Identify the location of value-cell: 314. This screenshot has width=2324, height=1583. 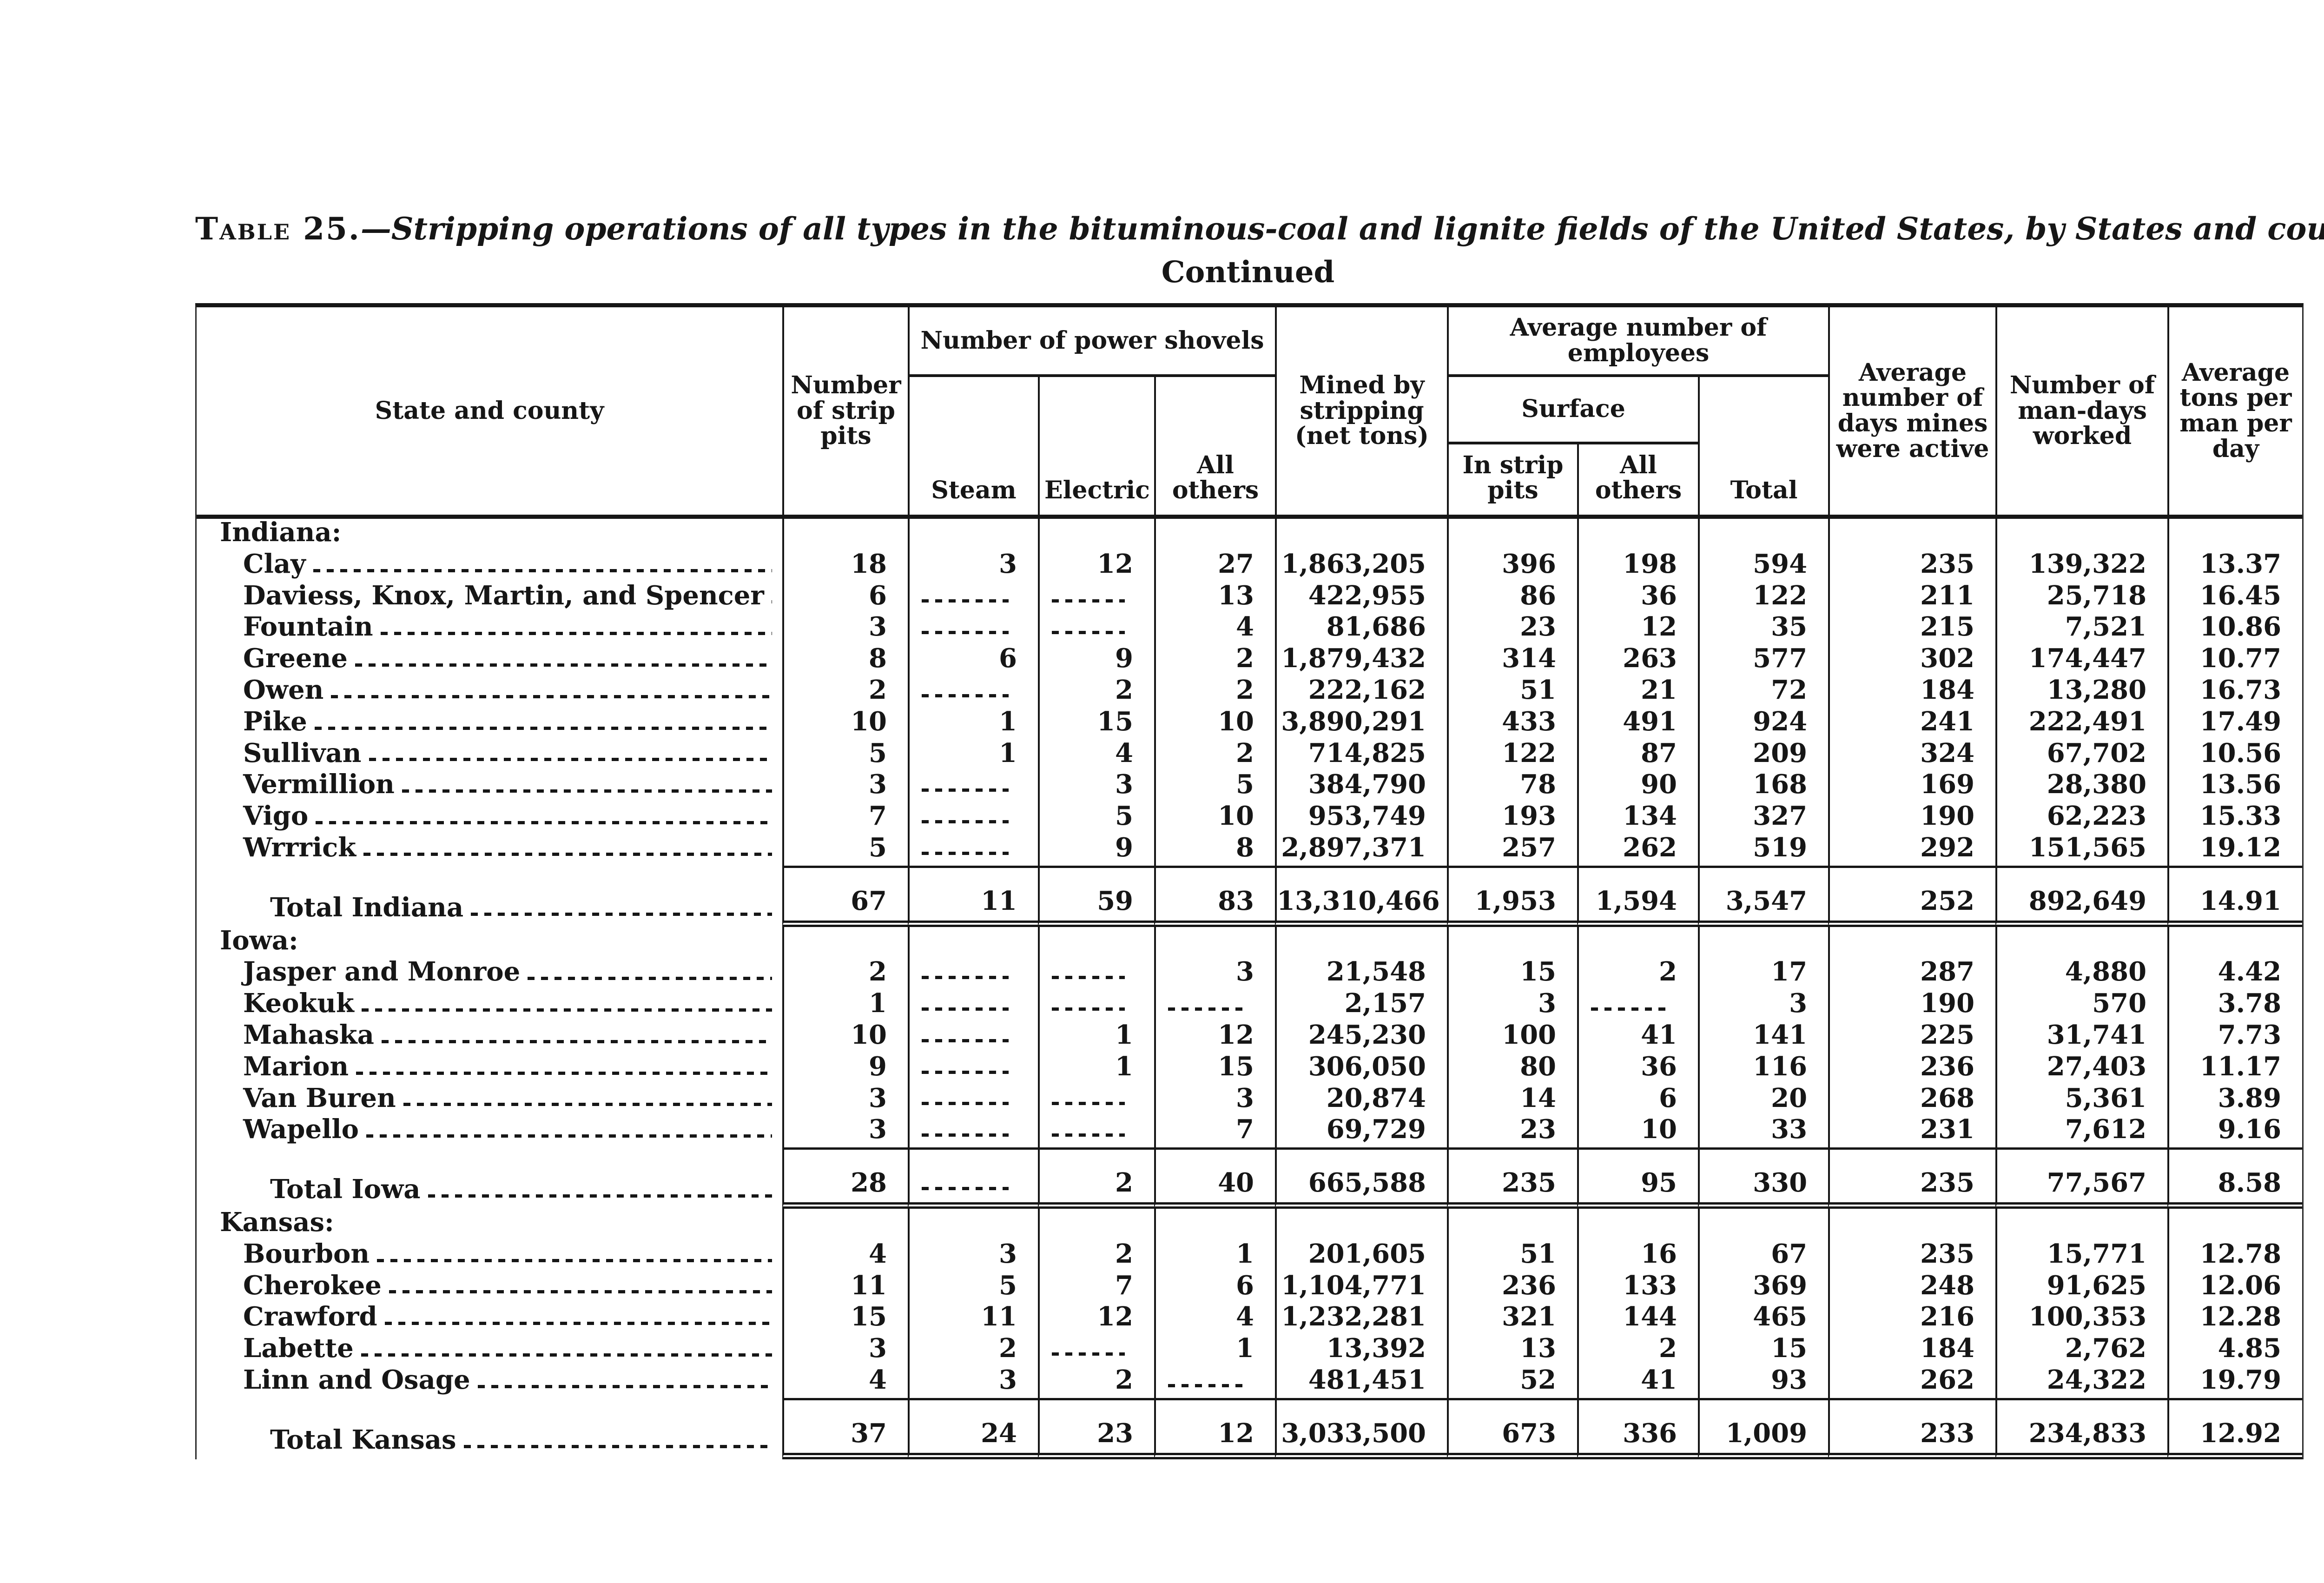
(1512, 660).